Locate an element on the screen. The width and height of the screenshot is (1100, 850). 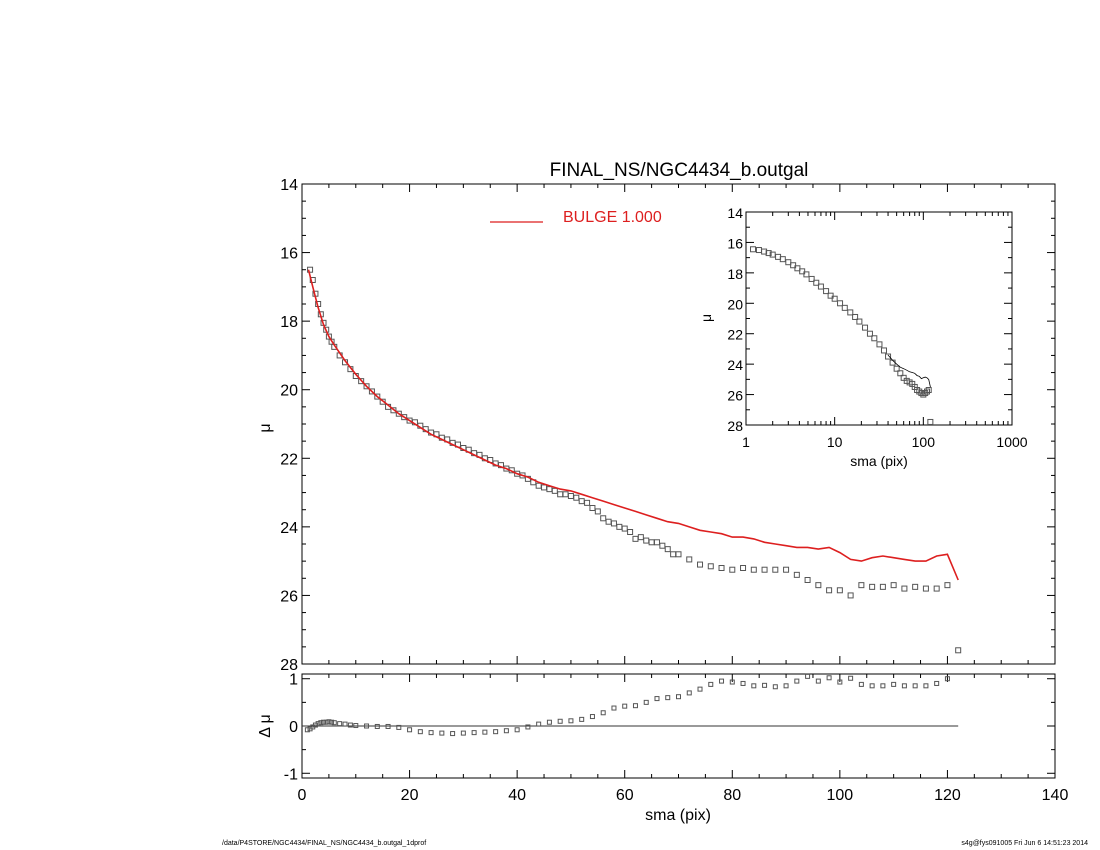
inset-y-axis-label: μ is located at coordinates (706, 318).